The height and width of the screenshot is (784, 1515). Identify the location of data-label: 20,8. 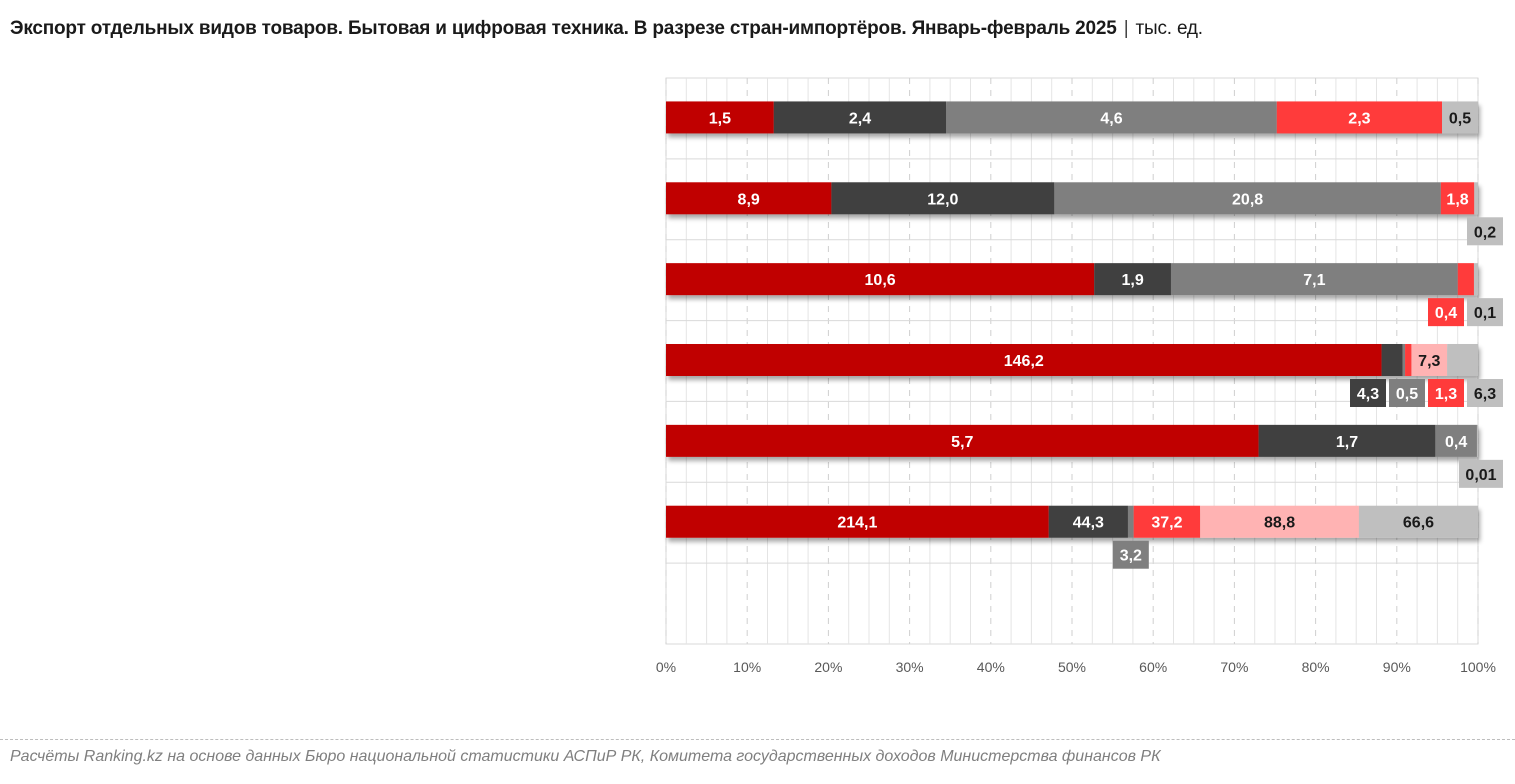
(1247, 199).